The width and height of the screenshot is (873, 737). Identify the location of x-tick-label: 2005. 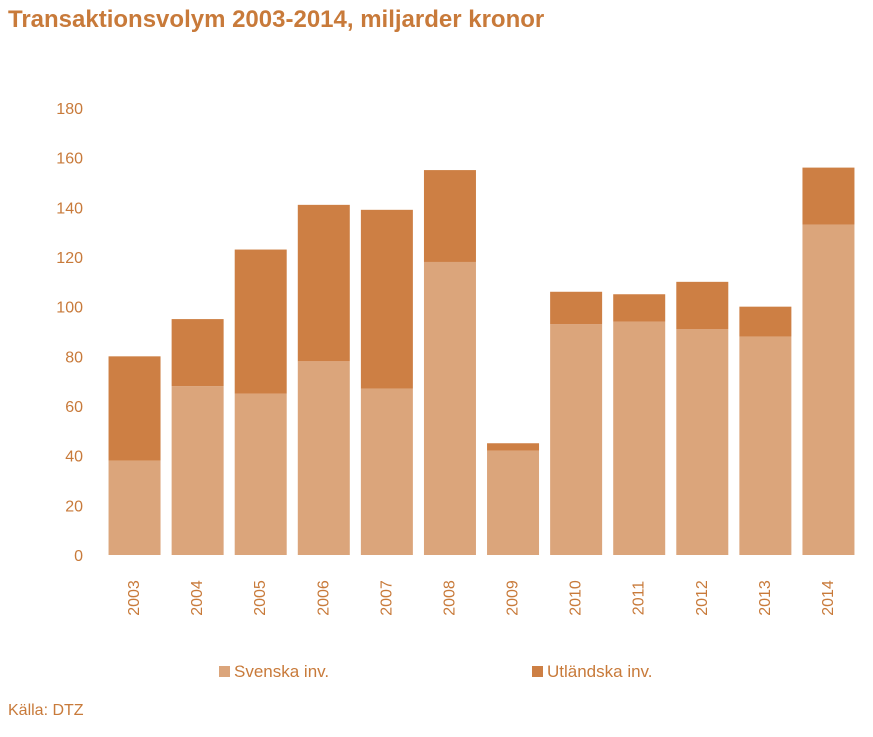
(260, 598).